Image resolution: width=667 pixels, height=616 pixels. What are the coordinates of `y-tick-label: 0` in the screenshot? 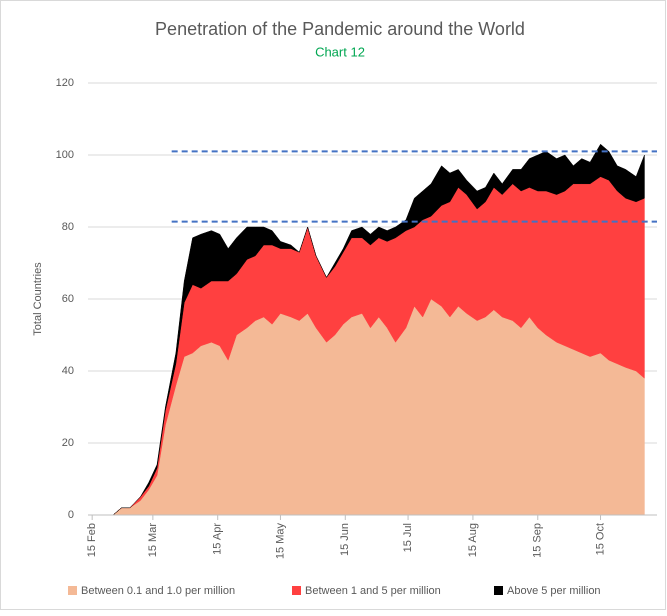 It's located at (71, 515).